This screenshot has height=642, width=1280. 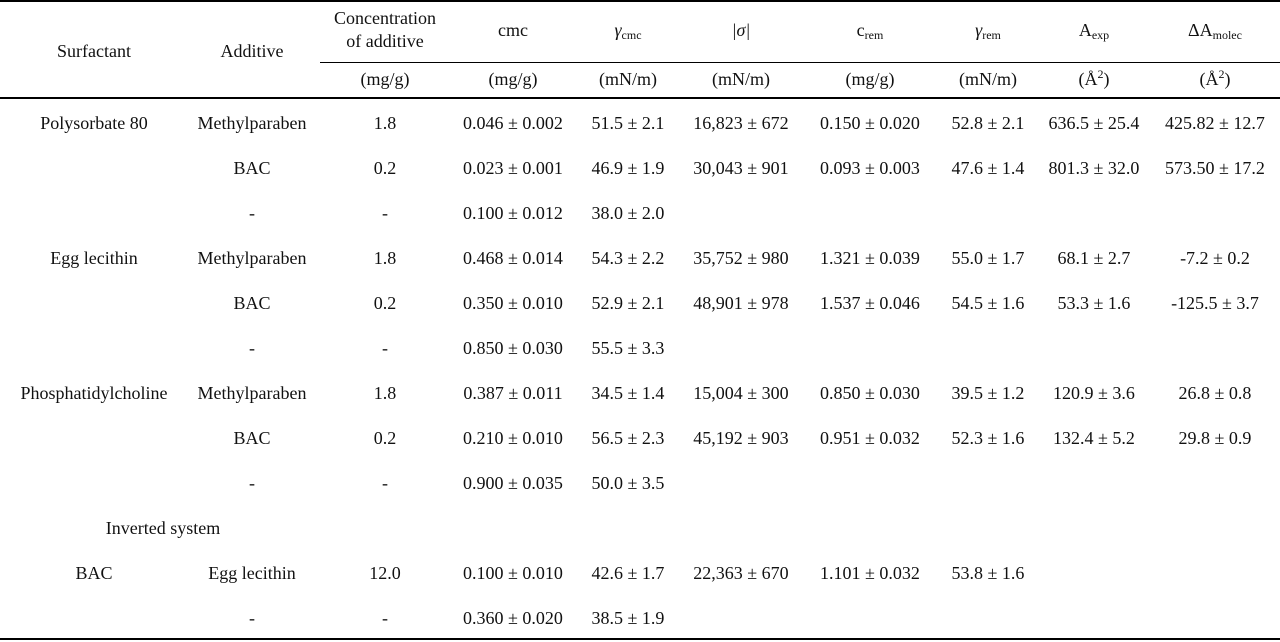 I want to click on cell-cmc: 0.210 ± 0.010, so click(x=513, y=438).